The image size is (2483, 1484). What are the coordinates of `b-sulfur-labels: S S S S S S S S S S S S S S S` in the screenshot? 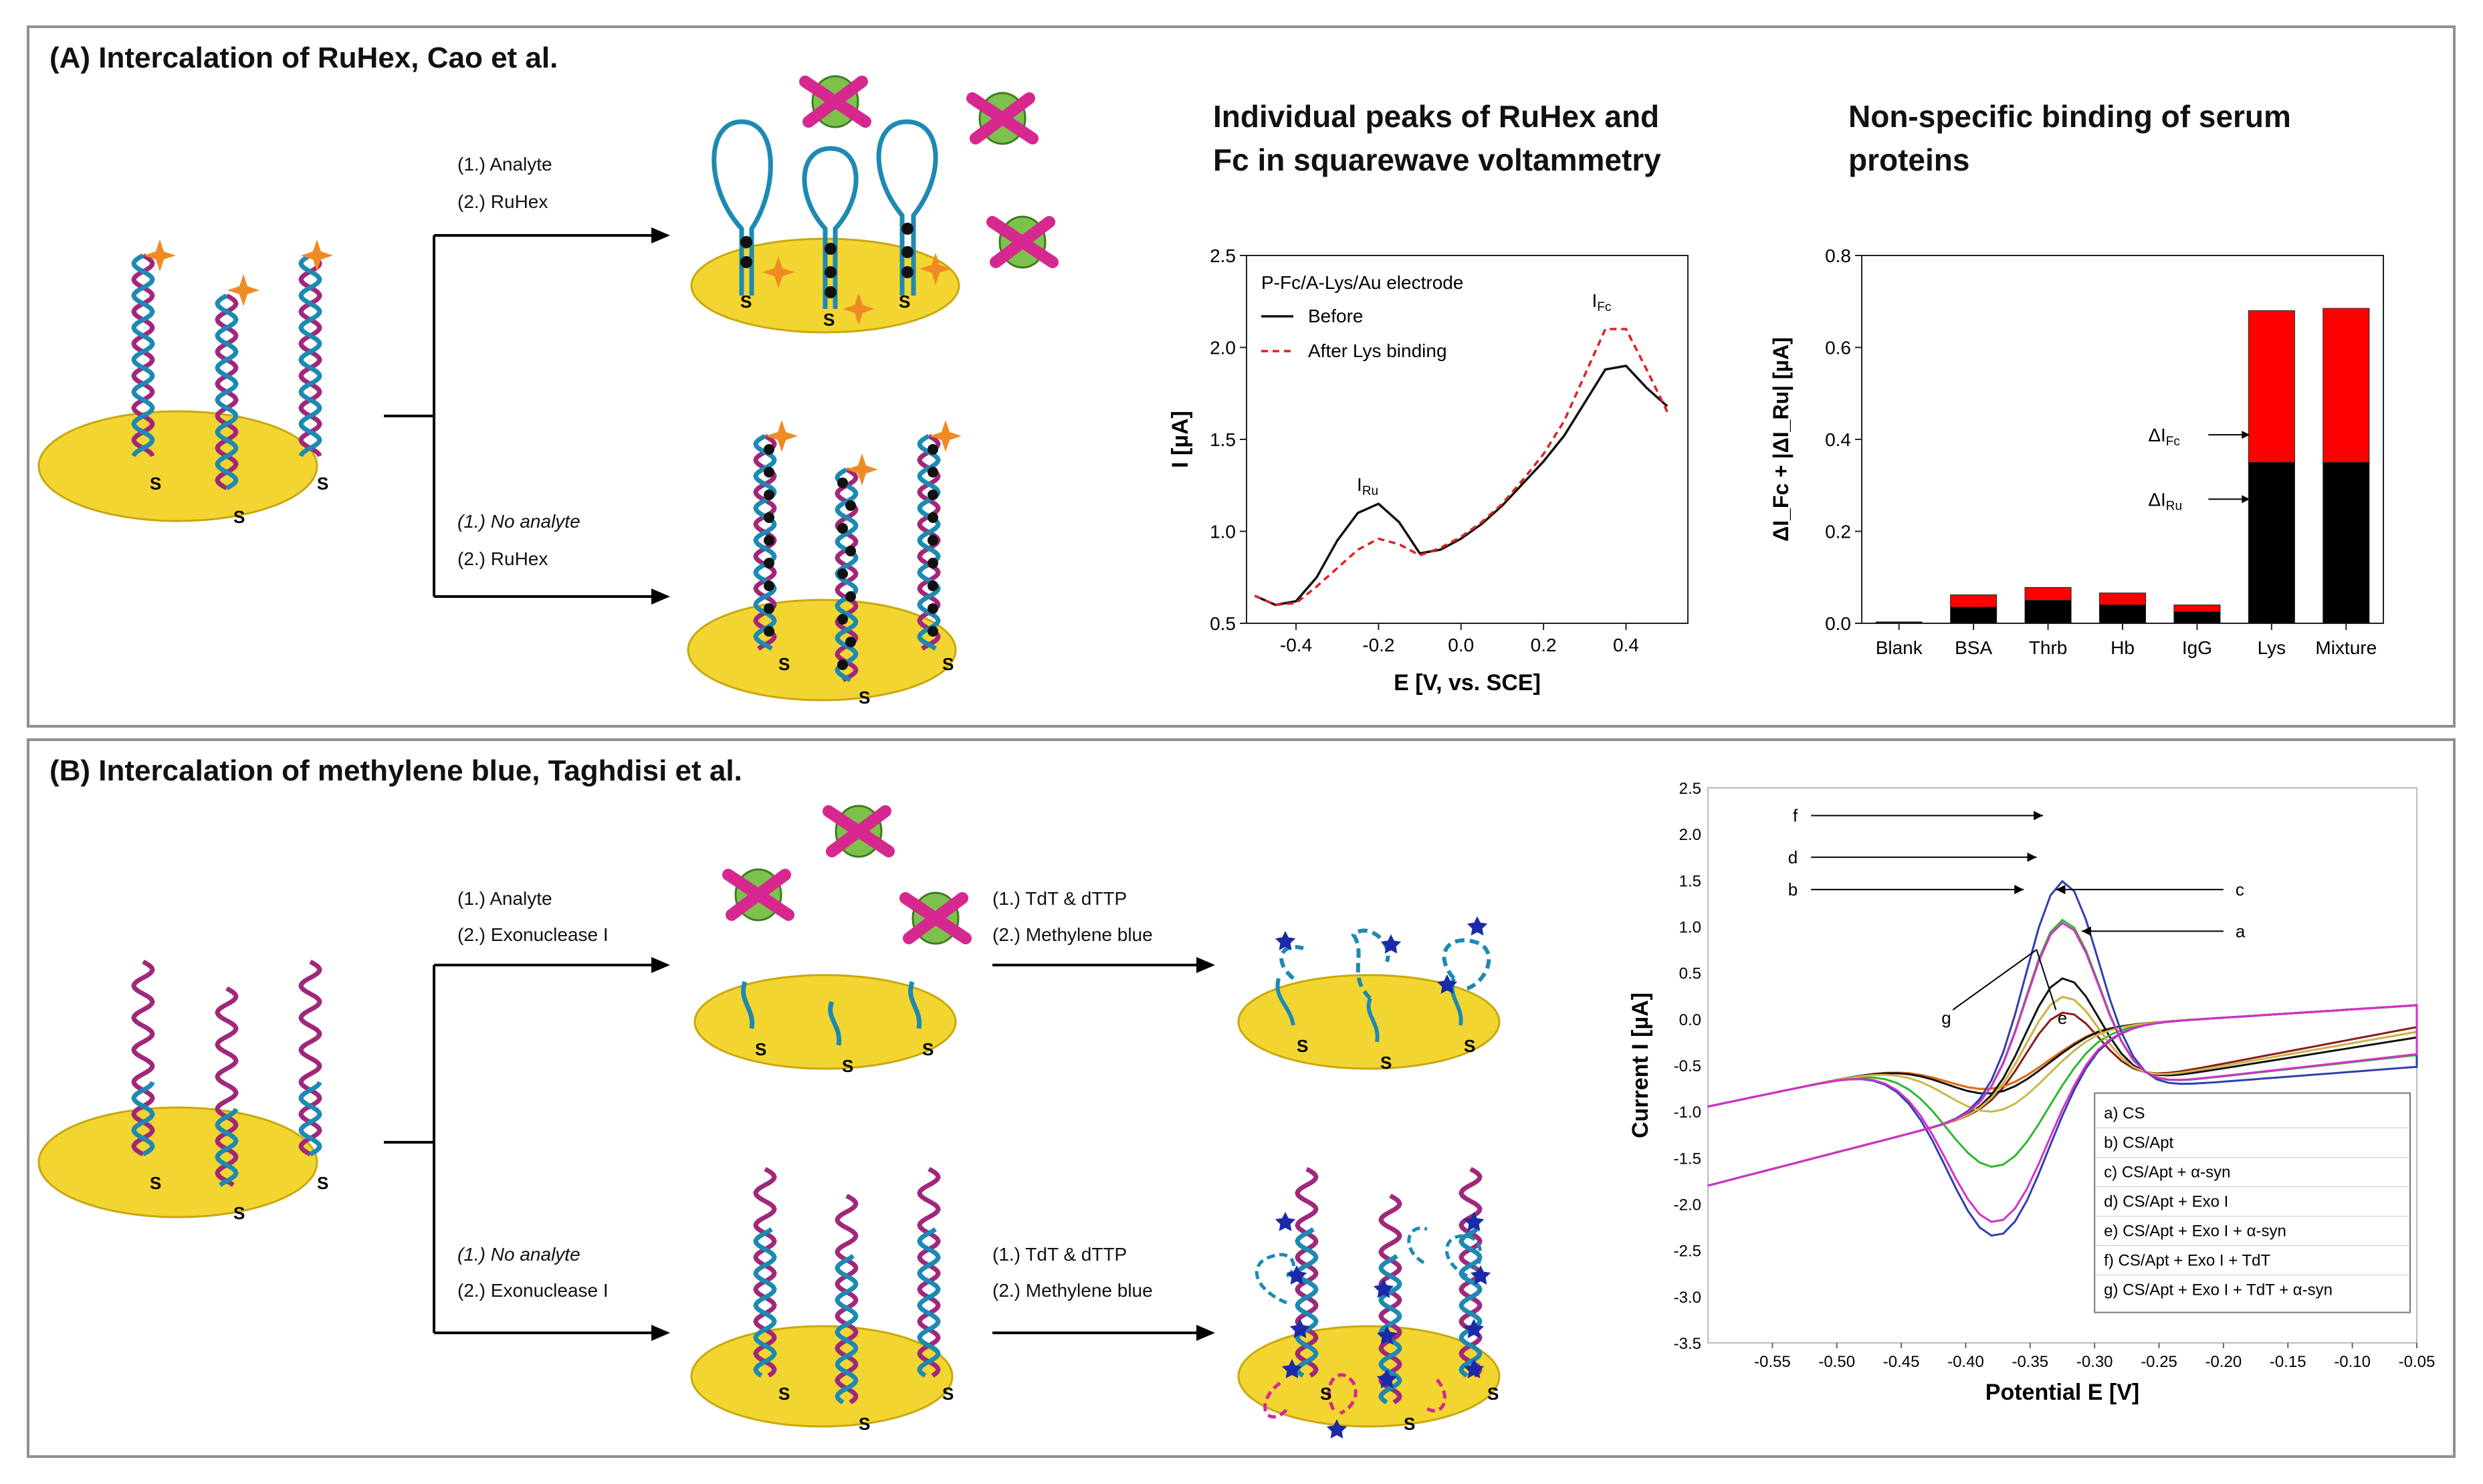 It's located at (824, 1235).